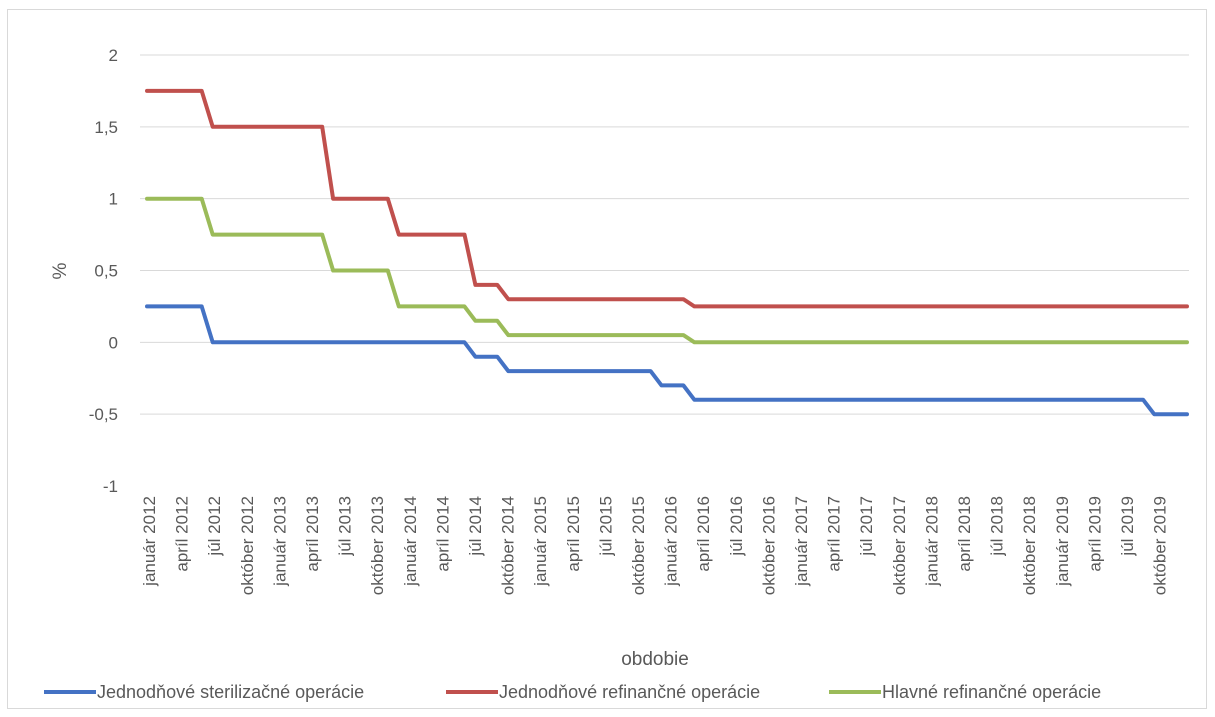  I want to click on legend-label: Jednodňové refinančné operácie, so click(629, 692).